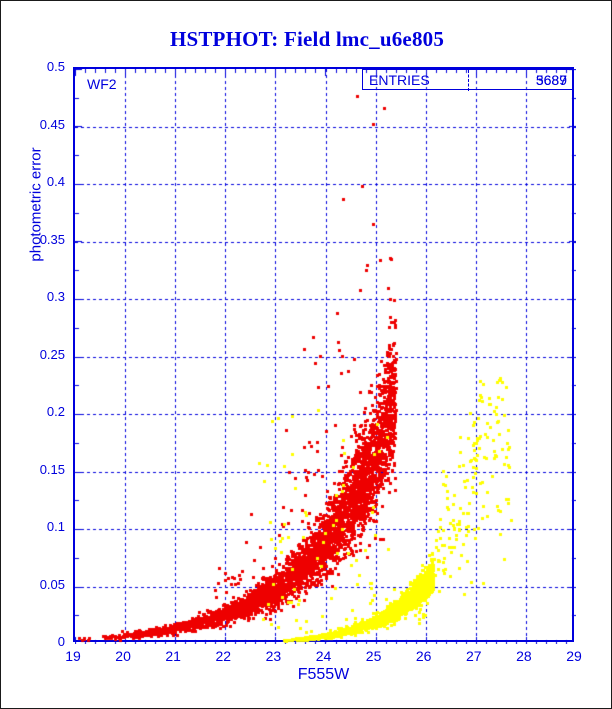 The image size is (612, 709). What do you see at coordinates (73, 656) in the screenshot?
I see `x-tick-label: 19` at bounding box center [73, 656].